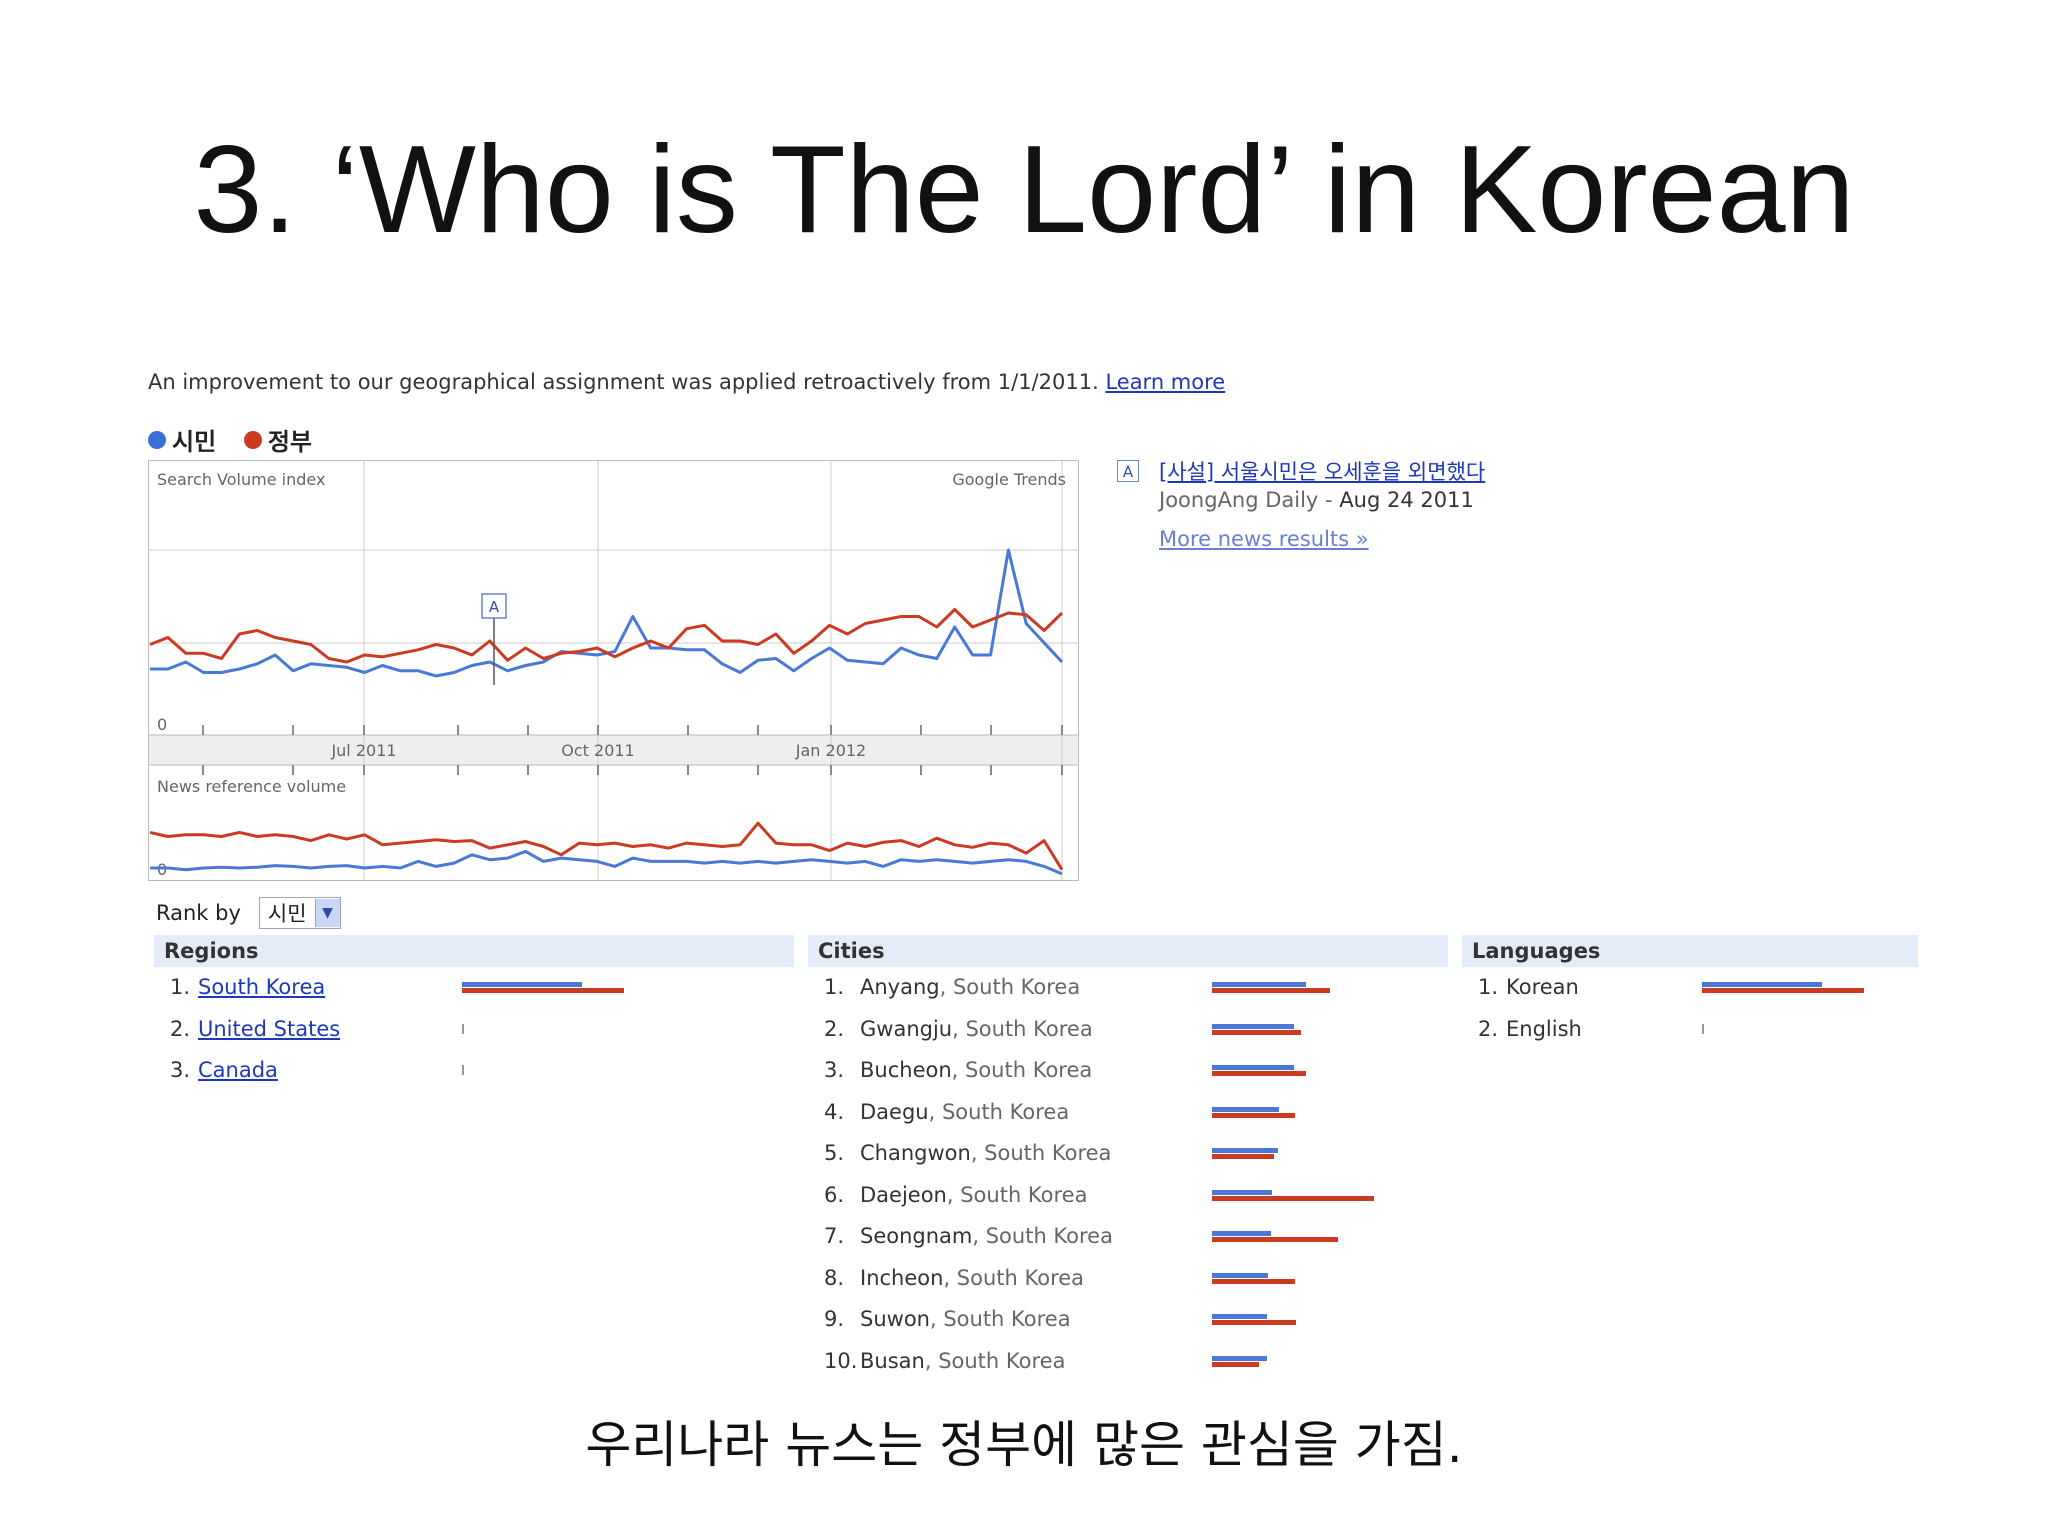 The image size is (2048, 1536). Describe the element at coordinates (287, 914) in the screenshot. I see `rank-by-selected: 시민` at that location.